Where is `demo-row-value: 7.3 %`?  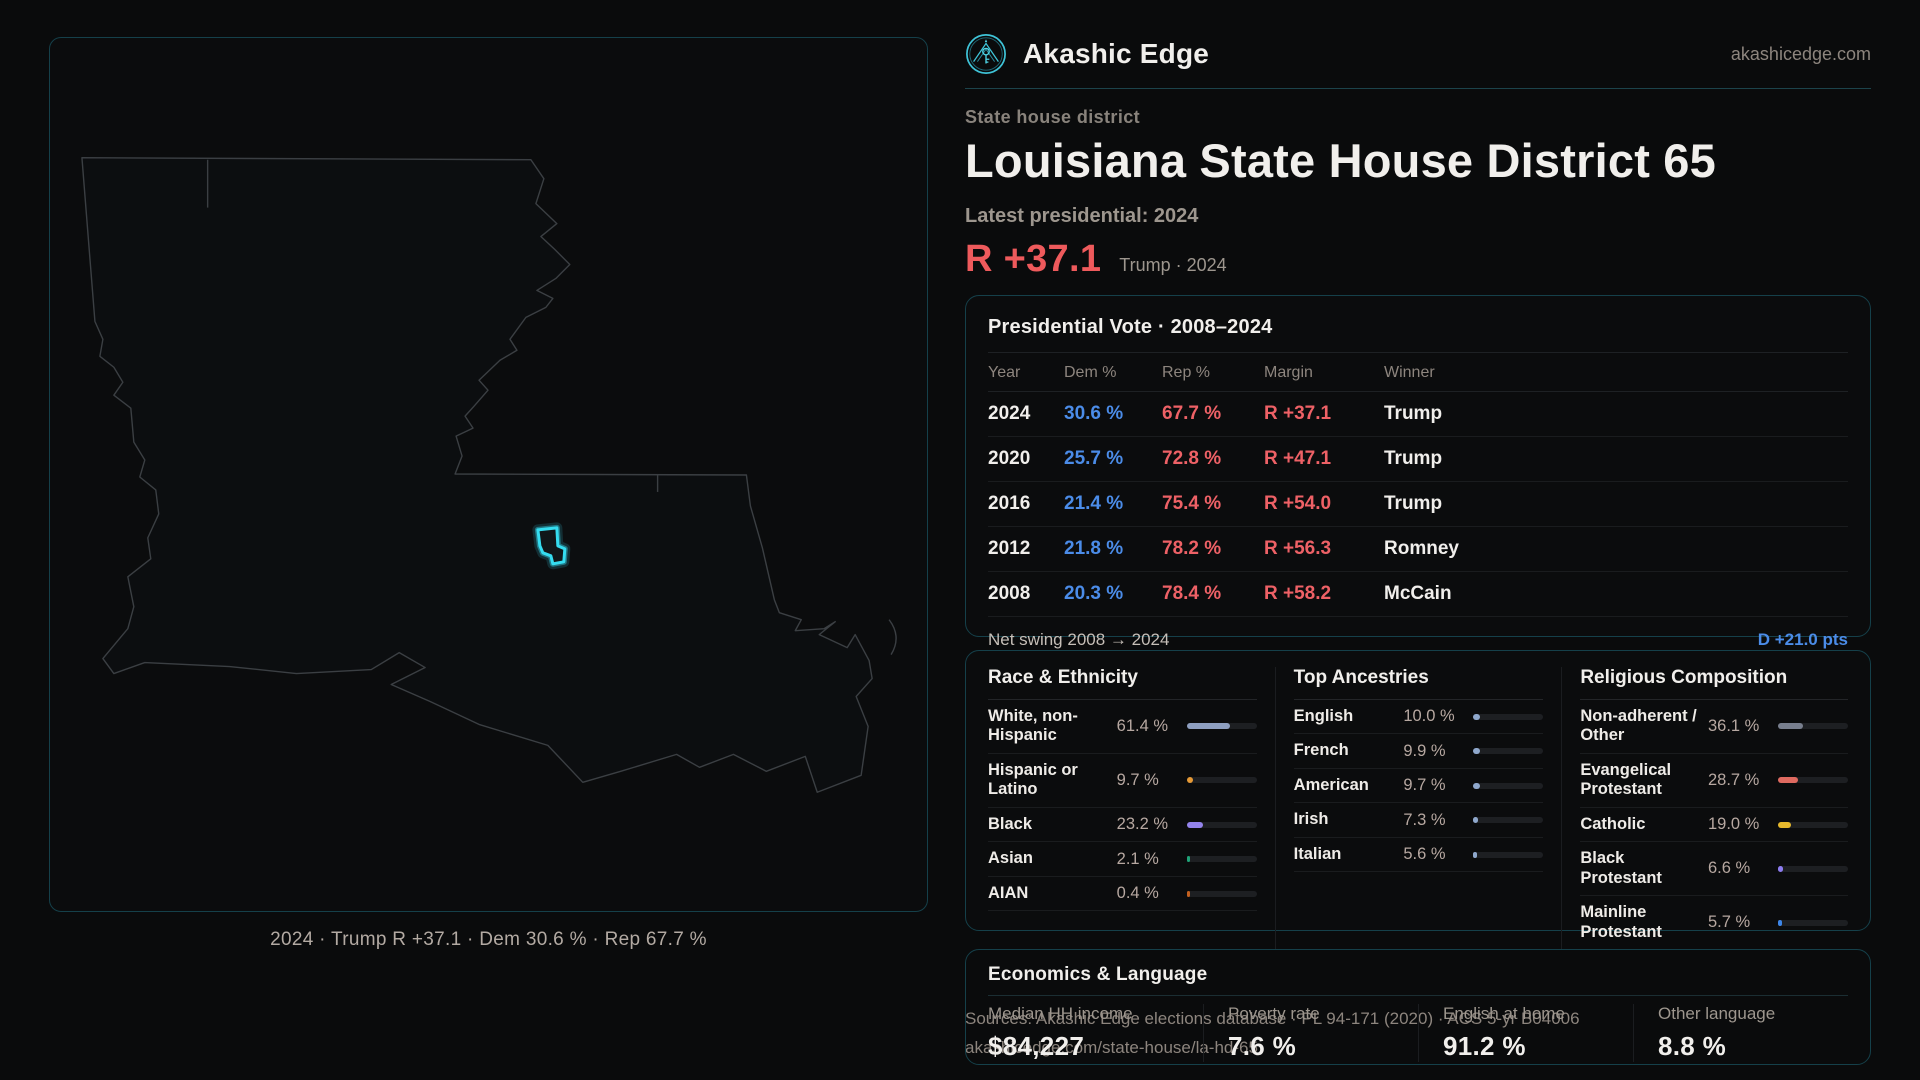
demo-row-value: 7.3 % is located at coordinates (1424, 819).